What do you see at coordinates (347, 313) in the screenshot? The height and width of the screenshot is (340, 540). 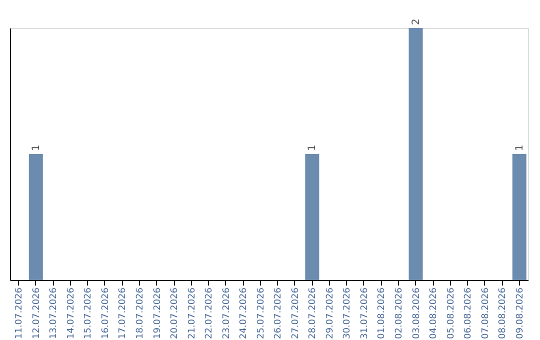 I see `x-tick-label: 30.07.2026` at bounding box center [347, 313].